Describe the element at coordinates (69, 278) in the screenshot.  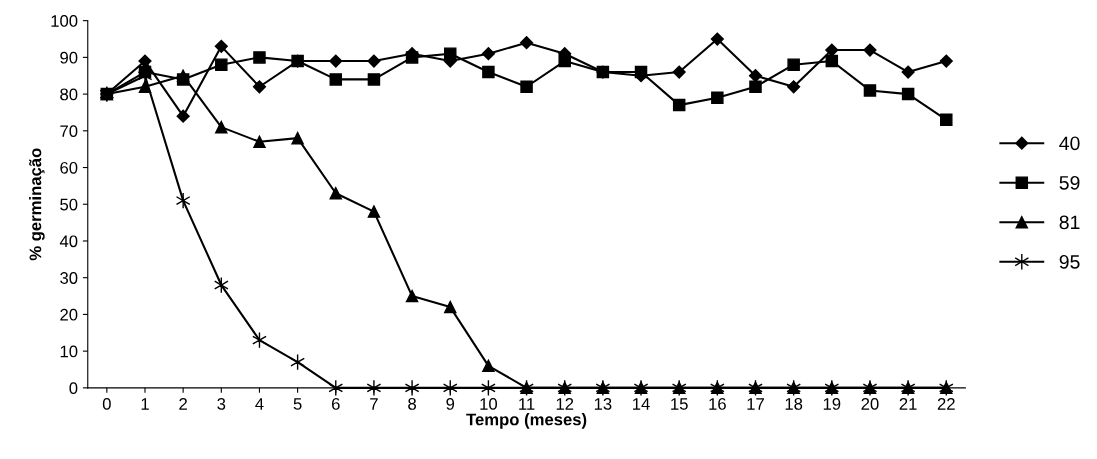
I see `y-tick-label: 30` at that location.